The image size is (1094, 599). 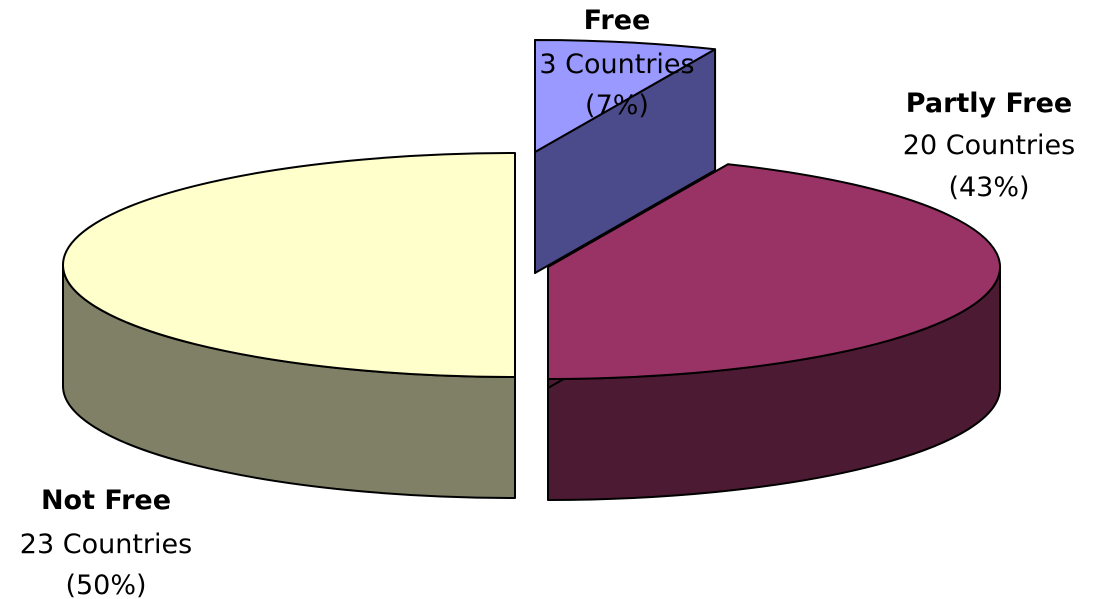 I want to click on label-not-free-name: Not Free, so click(x=106, y=500).